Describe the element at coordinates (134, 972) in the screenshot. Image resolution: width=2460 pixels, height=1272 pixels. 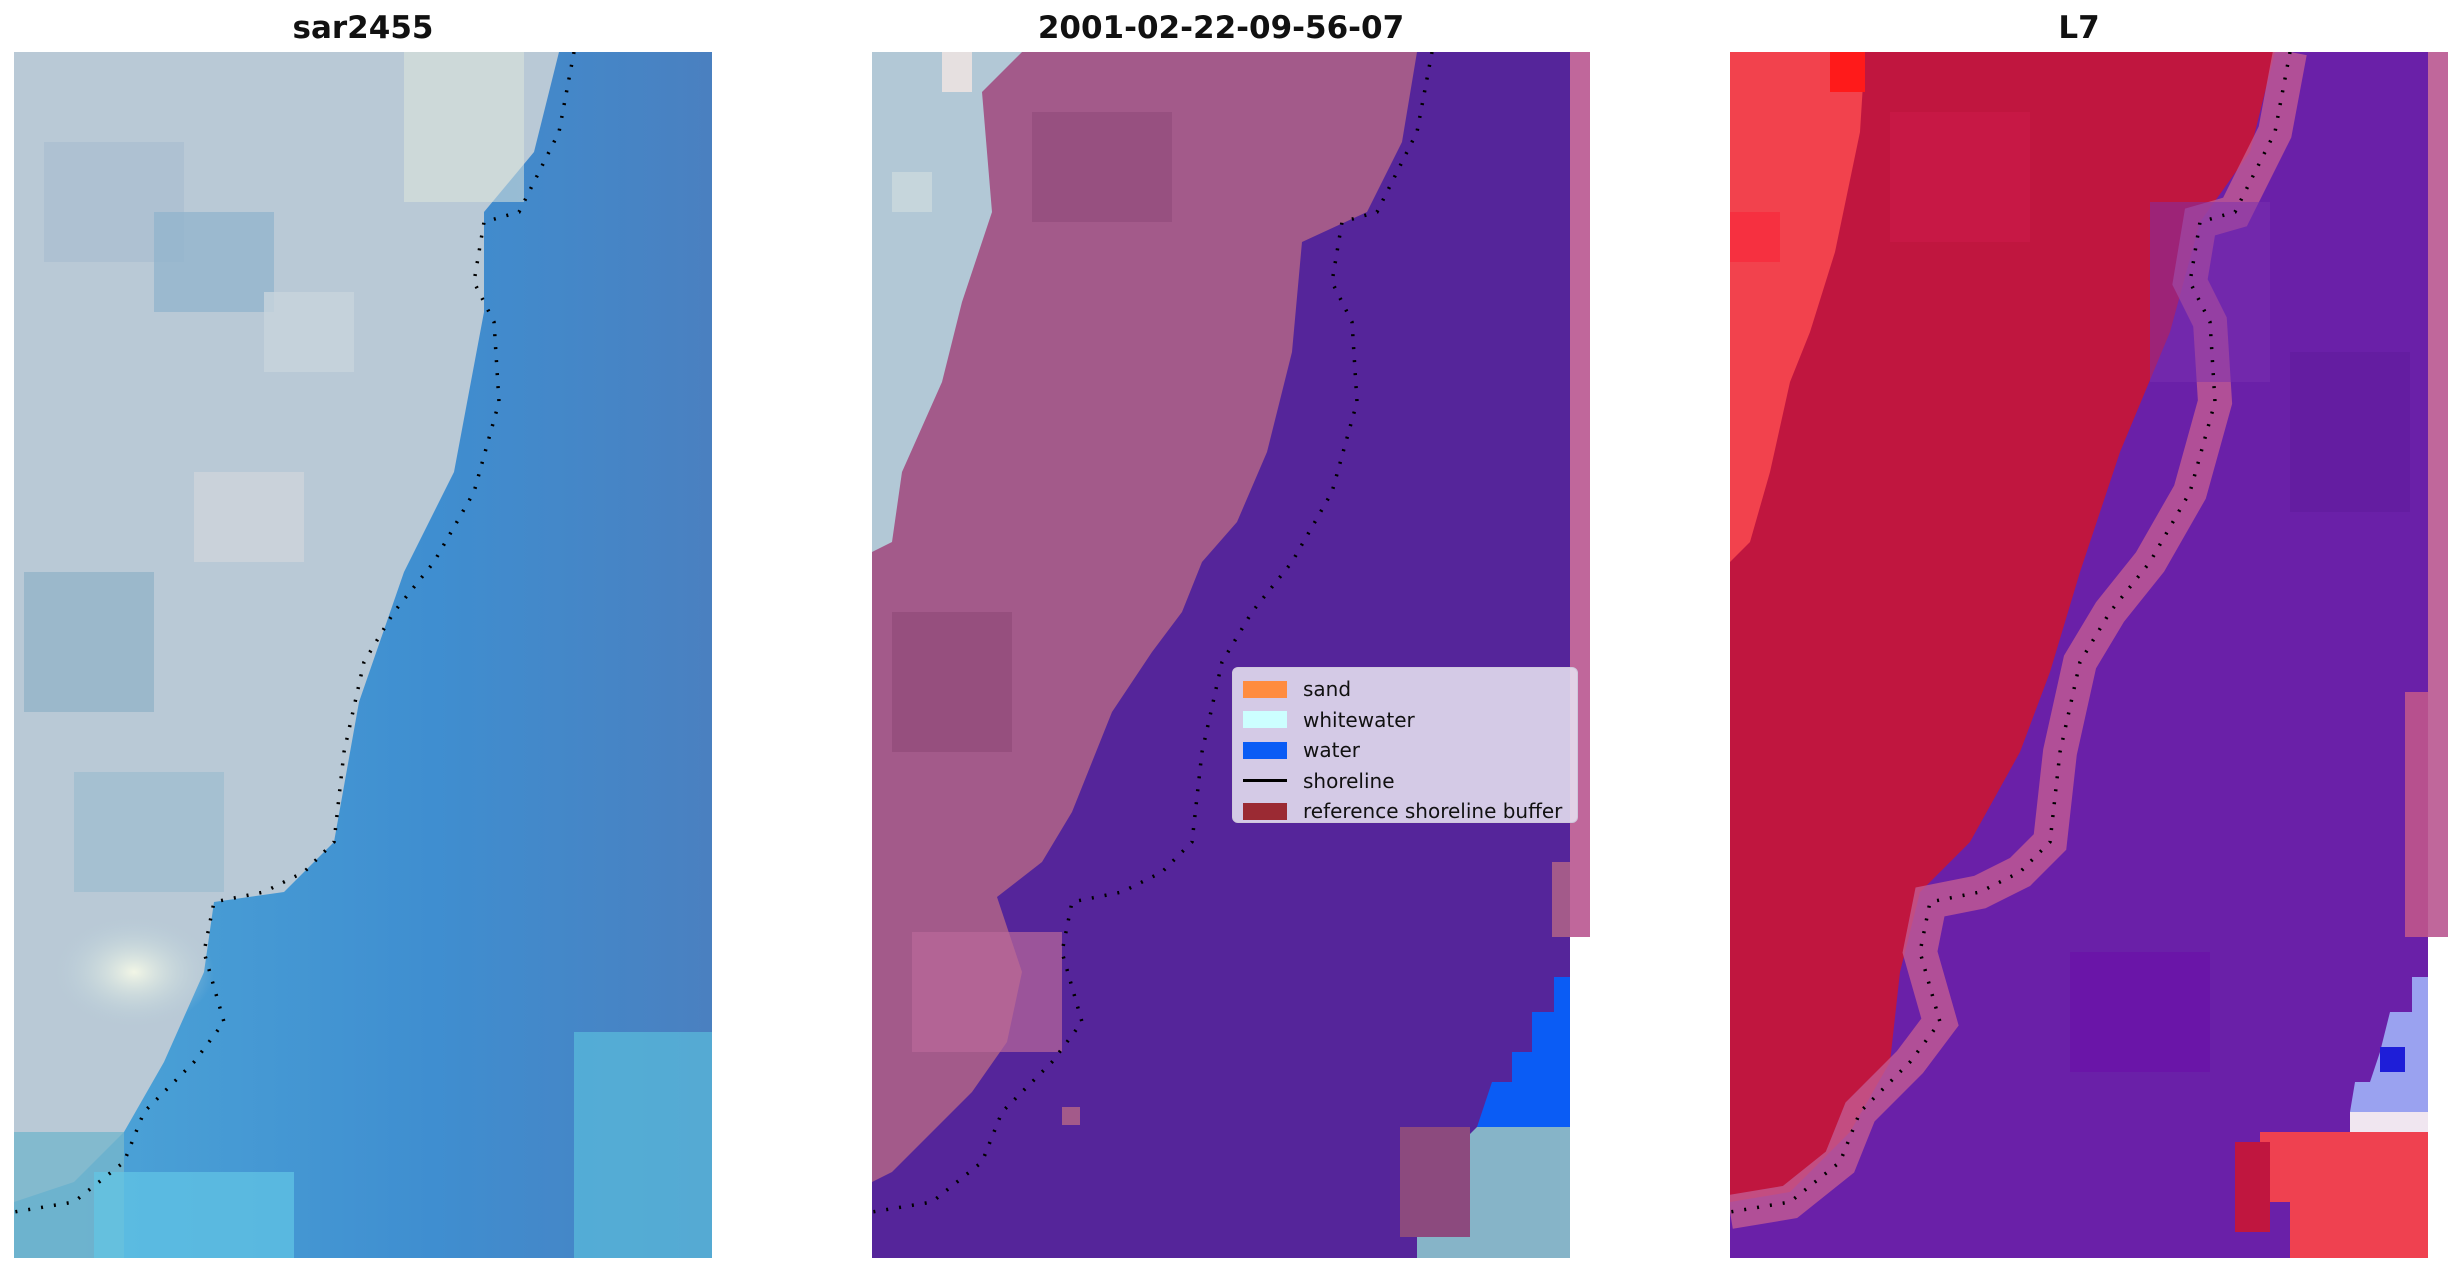
I see `rgb-whitewater-patch` at that location.